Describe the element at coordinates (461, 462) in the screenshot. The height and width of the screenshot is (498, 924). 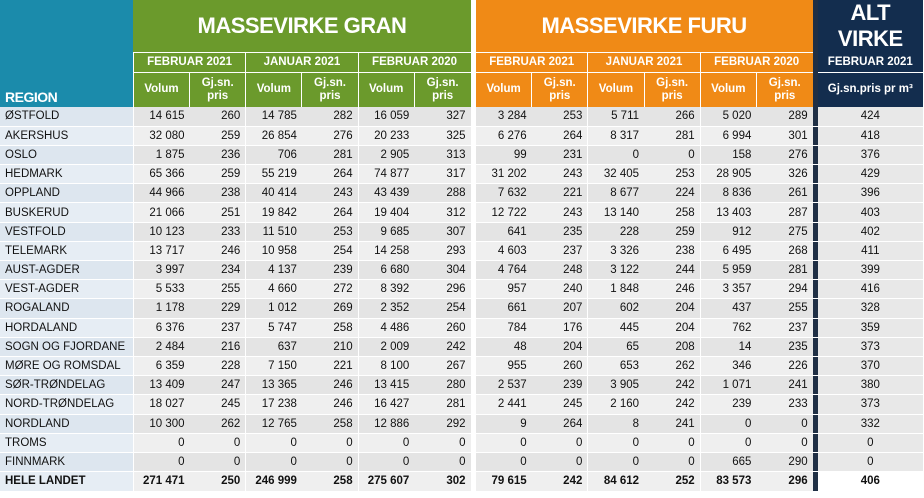
I see `table-row: FINNMARK 0 0 0 0 0 0 0 0 0 0 665 290 0` at that location.